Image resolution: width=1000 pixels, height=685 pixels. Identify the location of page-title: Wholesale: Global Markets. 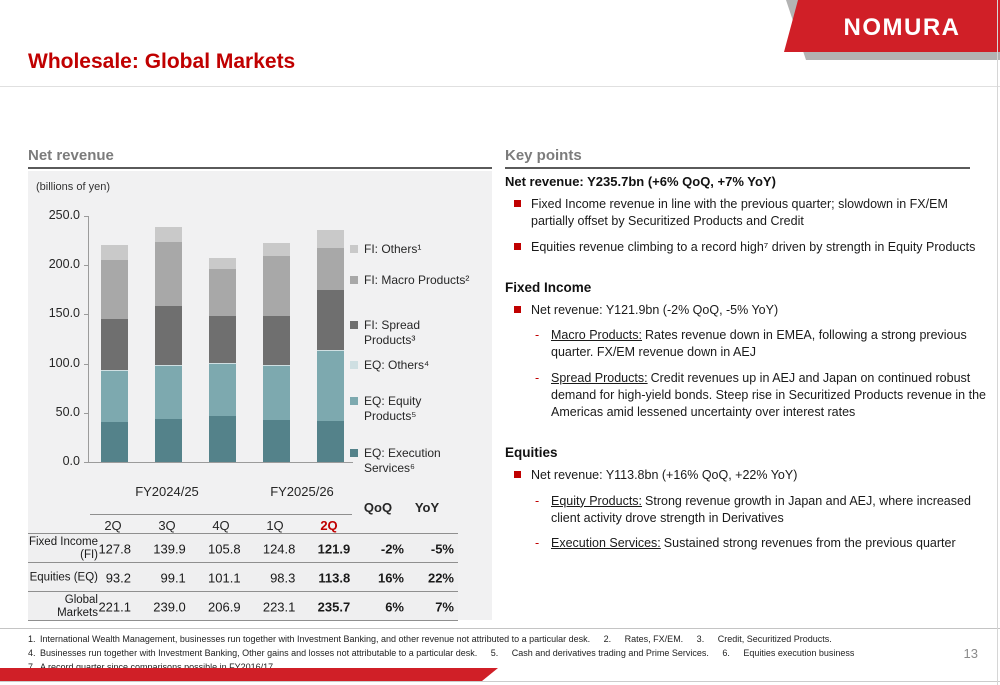
(162, 61).